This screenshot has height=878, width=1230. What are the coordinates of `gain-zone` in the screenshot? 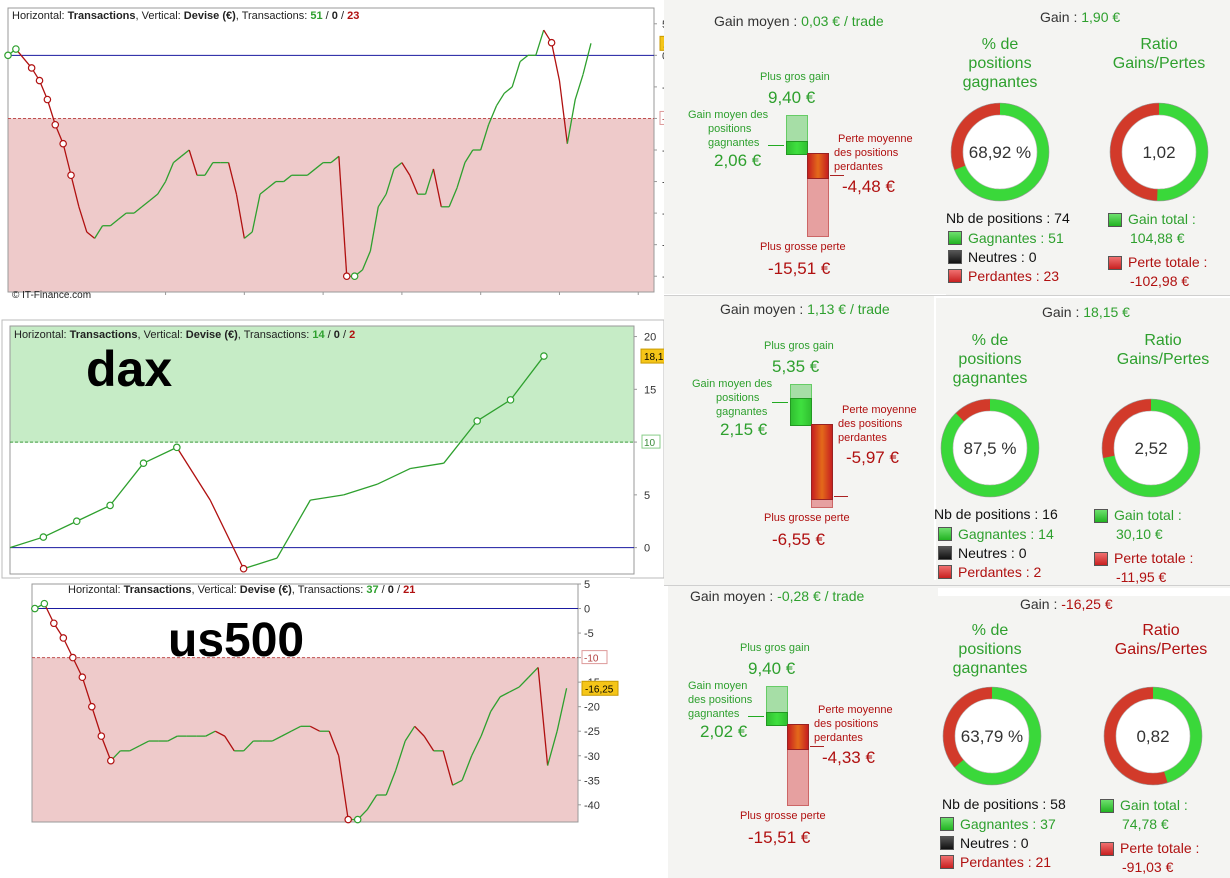 It's located at (322, 384).